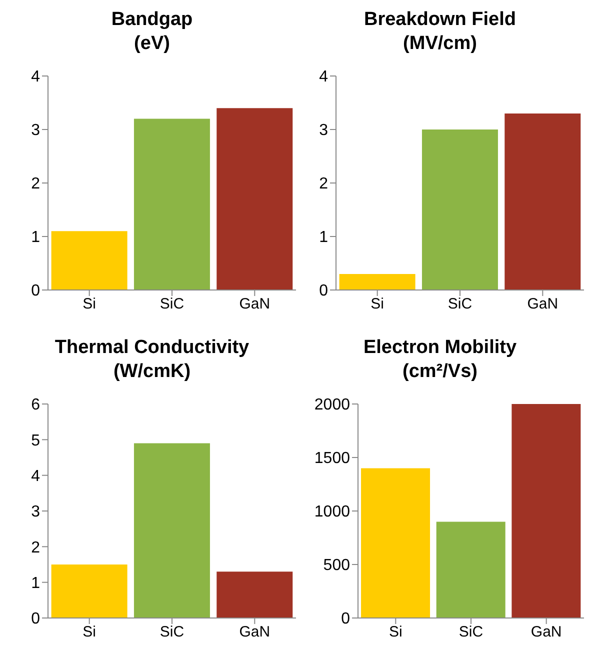 This screenshot has width=592, height=650. I want to click on chart-subtitle: (W/cmK), so click(152, 372).